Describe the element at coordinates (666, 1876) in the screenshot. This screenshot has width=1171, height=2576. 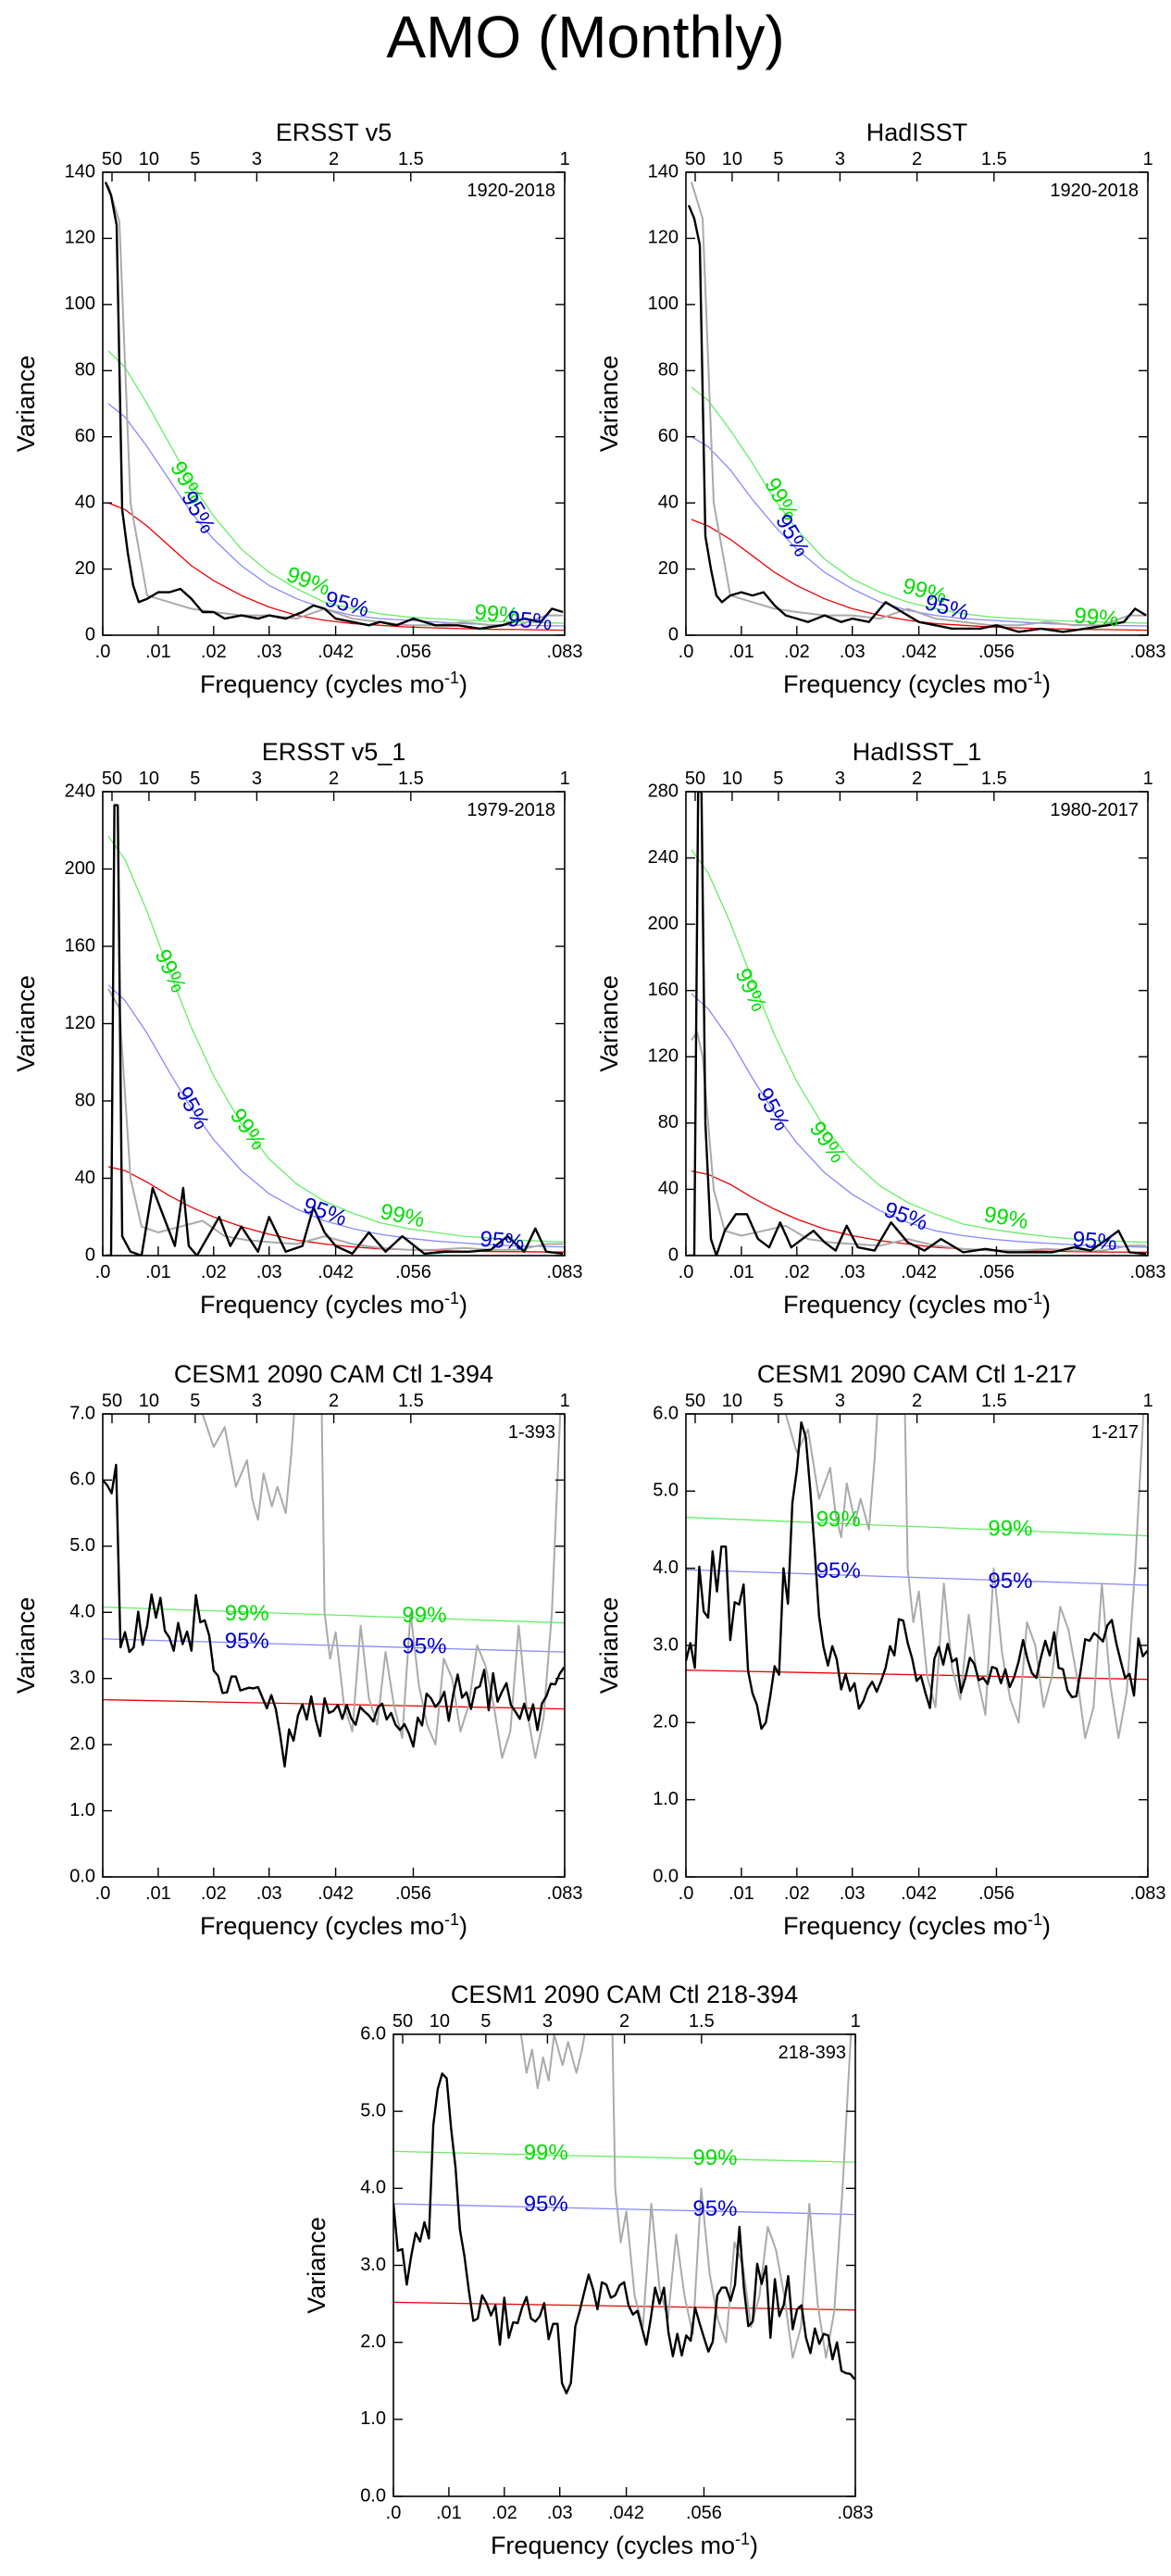
I see `y-tick-label: 0.0` at that location.